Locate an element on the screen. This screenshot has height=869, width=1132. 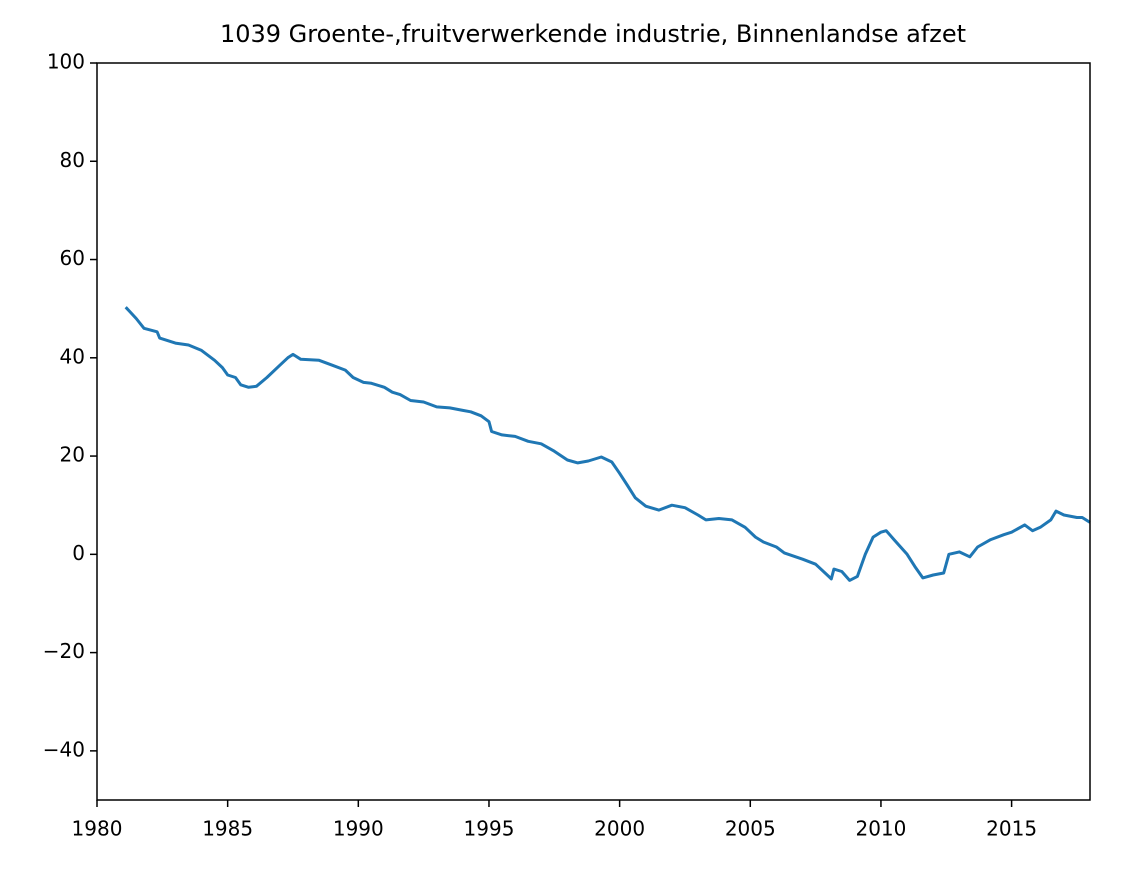
y-tick-label: 20 is located at coordinates (72, 455).